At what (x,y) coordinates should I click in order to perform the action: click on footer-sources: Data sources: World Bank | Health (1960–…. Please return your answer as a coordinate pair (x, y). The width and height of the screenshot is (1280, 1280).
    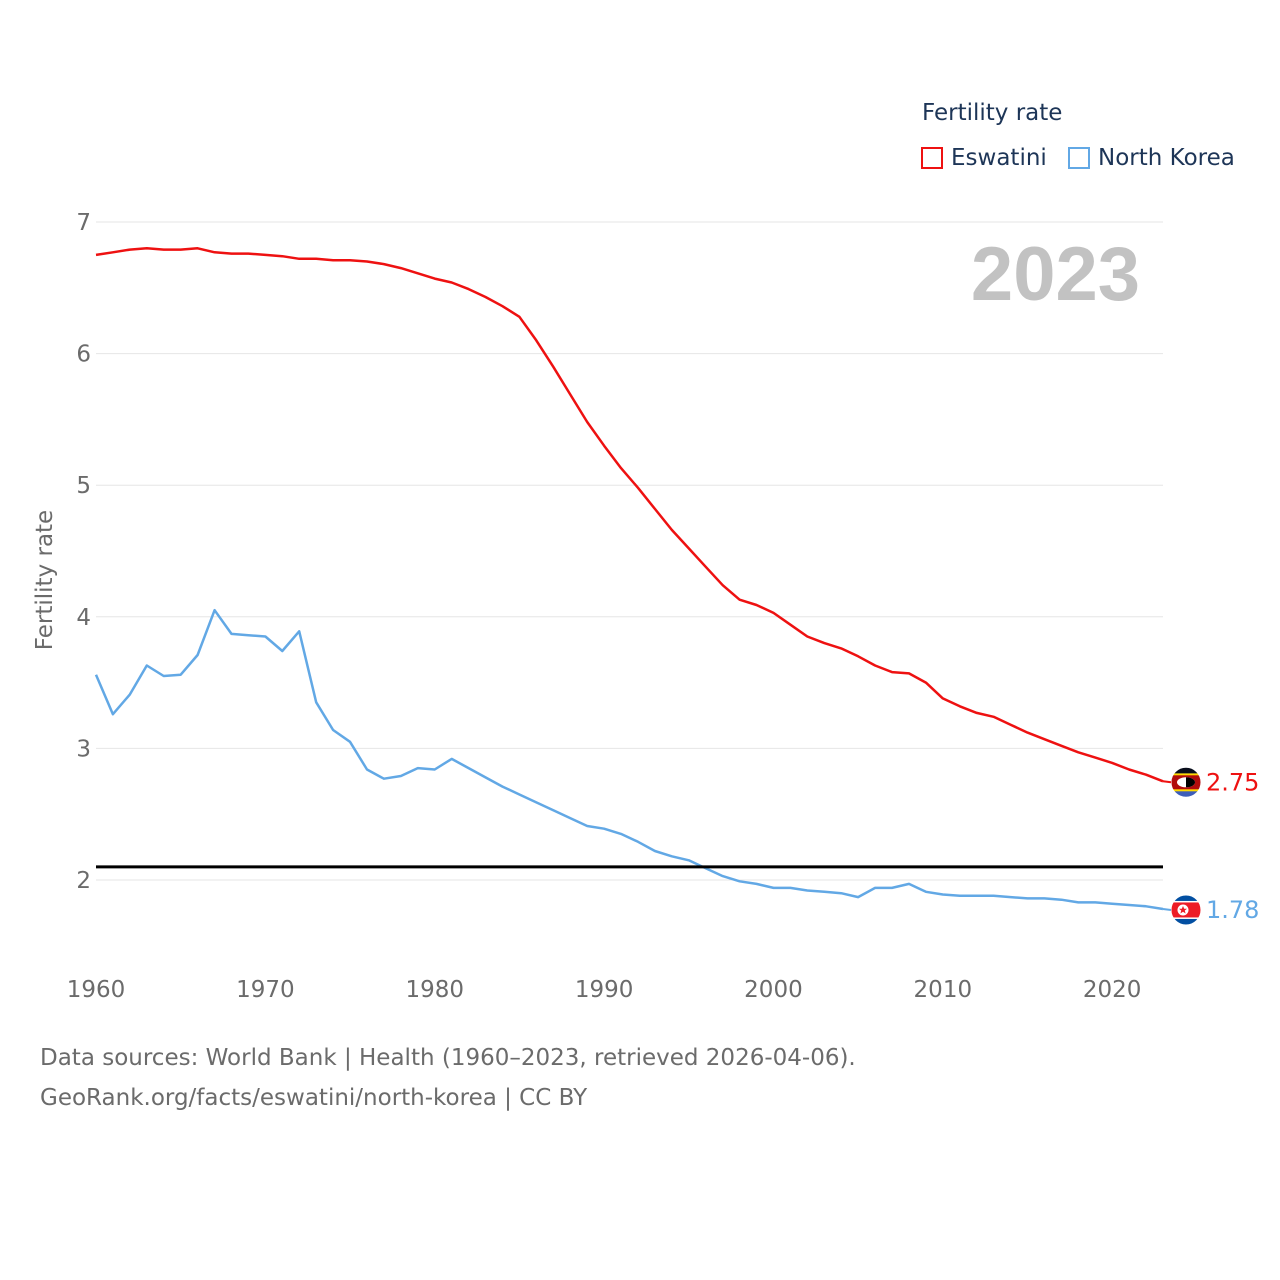
    Looking at the image, I should click on (448, 1058).